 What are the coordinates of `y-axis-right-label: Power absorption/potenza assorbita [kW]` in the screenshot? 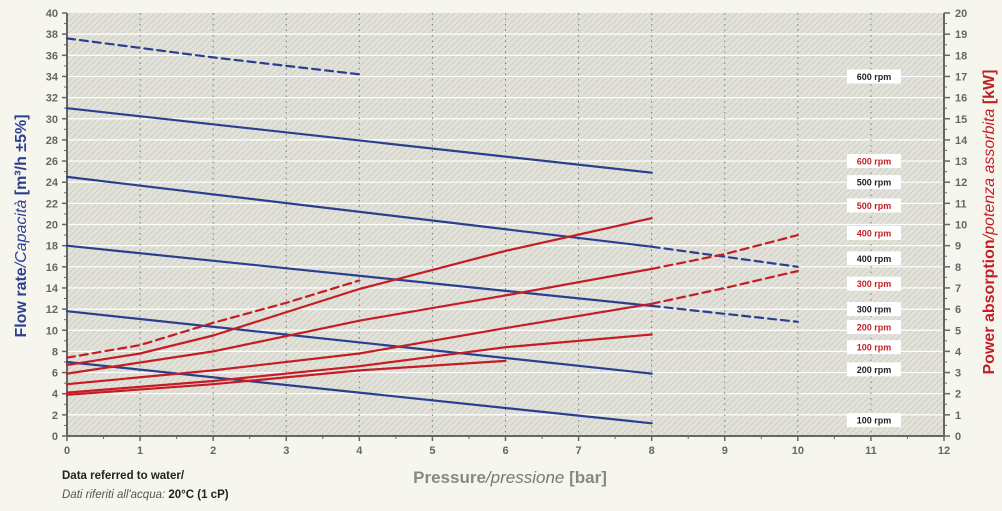 It's located at (989, 222).